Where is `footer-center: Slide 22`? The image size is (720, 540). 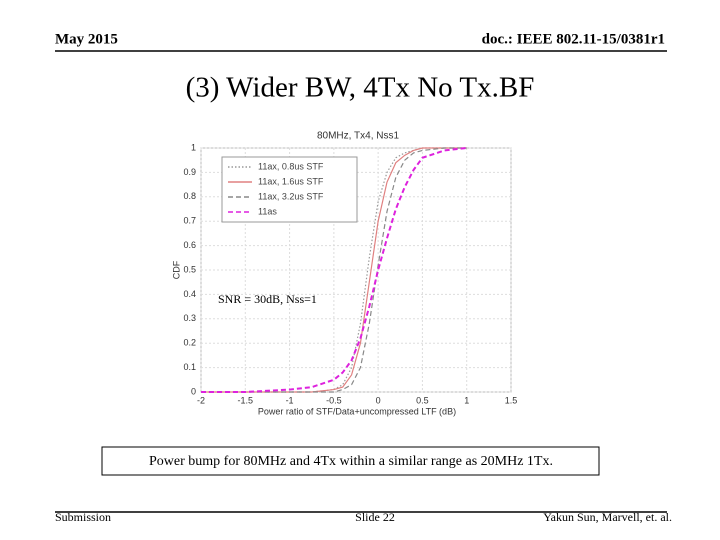
footer-center: Slide 22 is located at coordinates (375, 517).